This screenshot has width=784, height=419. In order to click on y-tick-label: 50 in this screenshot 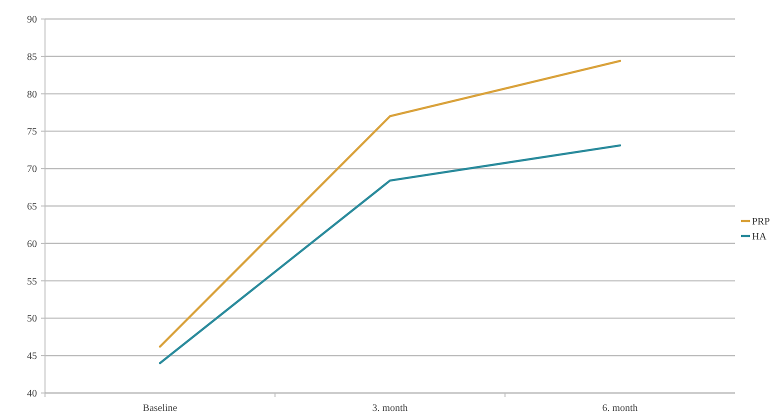, I will do `click(32, 319)`.